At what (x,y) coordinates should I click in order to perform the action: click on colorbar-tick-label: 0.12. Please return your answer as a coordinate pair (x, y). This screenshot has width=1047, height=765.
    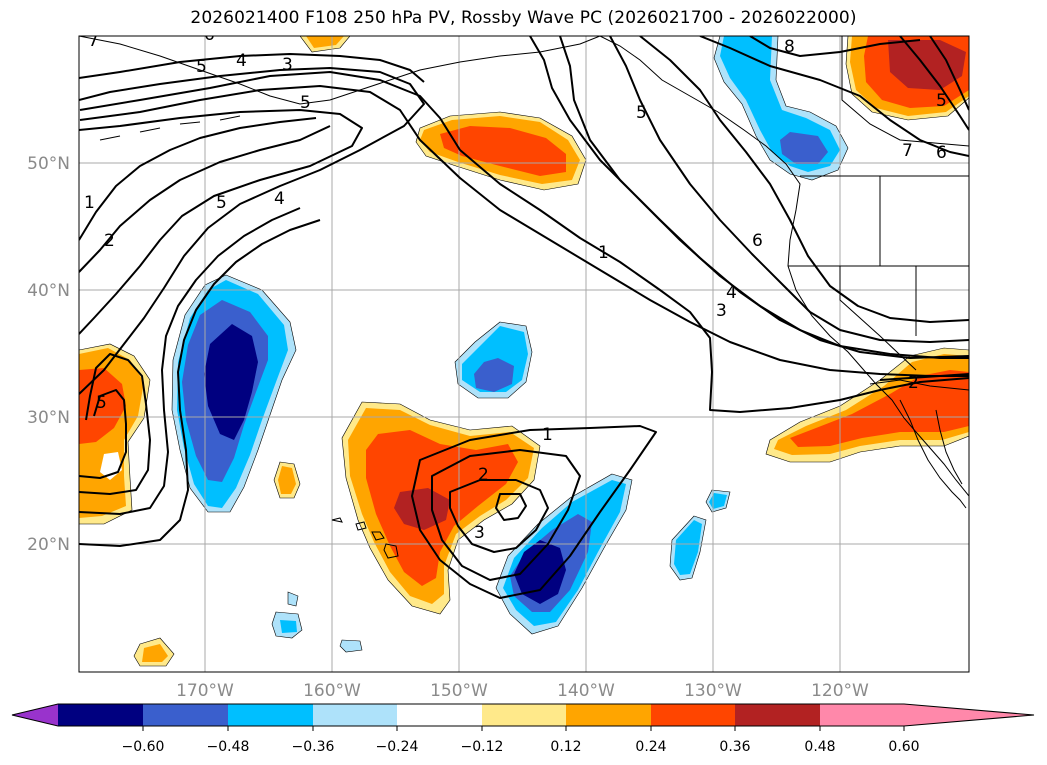
    Looking at the image, I should click on (565, 747).